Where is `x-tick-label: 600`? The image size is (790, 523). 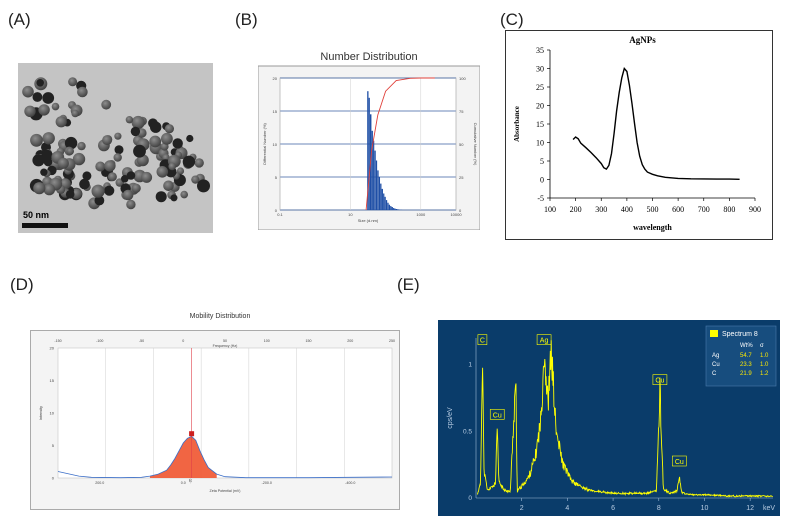
x-tick-label: 600 is located at coordinates (678, 209).